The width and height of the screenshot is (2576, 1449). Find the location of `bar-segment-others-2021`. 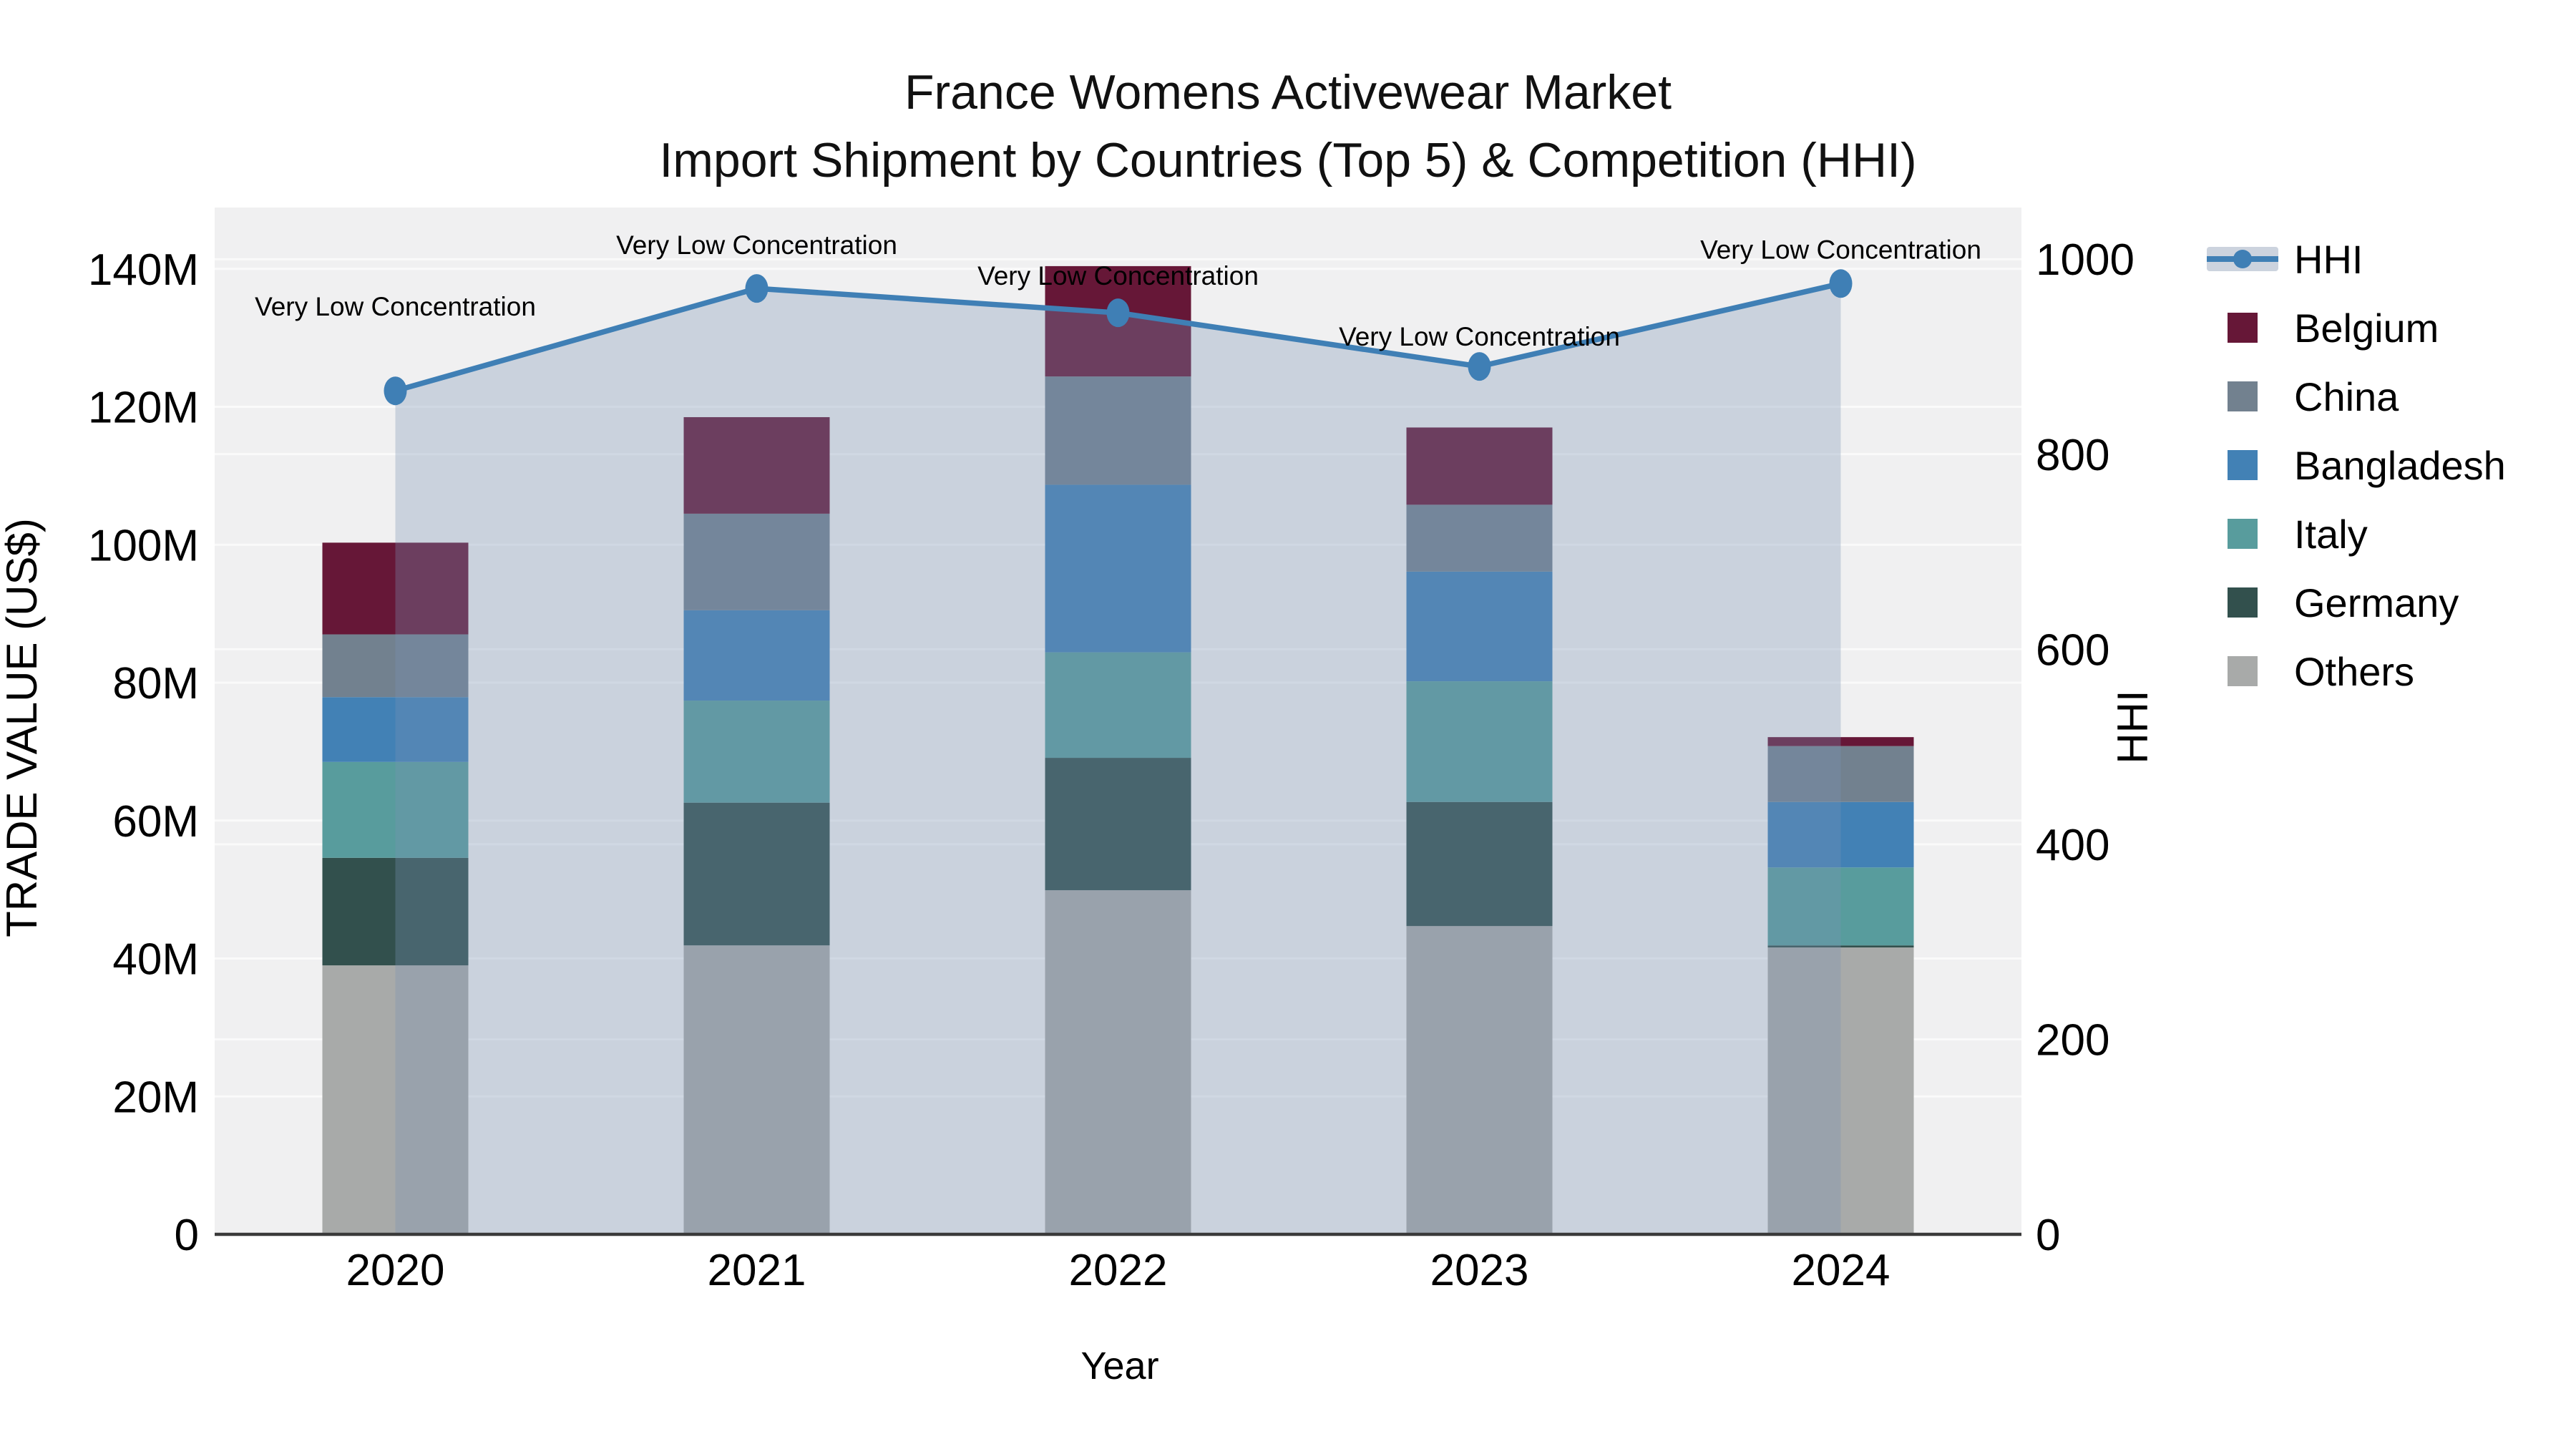

bar-segment-others-2021 is located at coordinates (756, 1089).